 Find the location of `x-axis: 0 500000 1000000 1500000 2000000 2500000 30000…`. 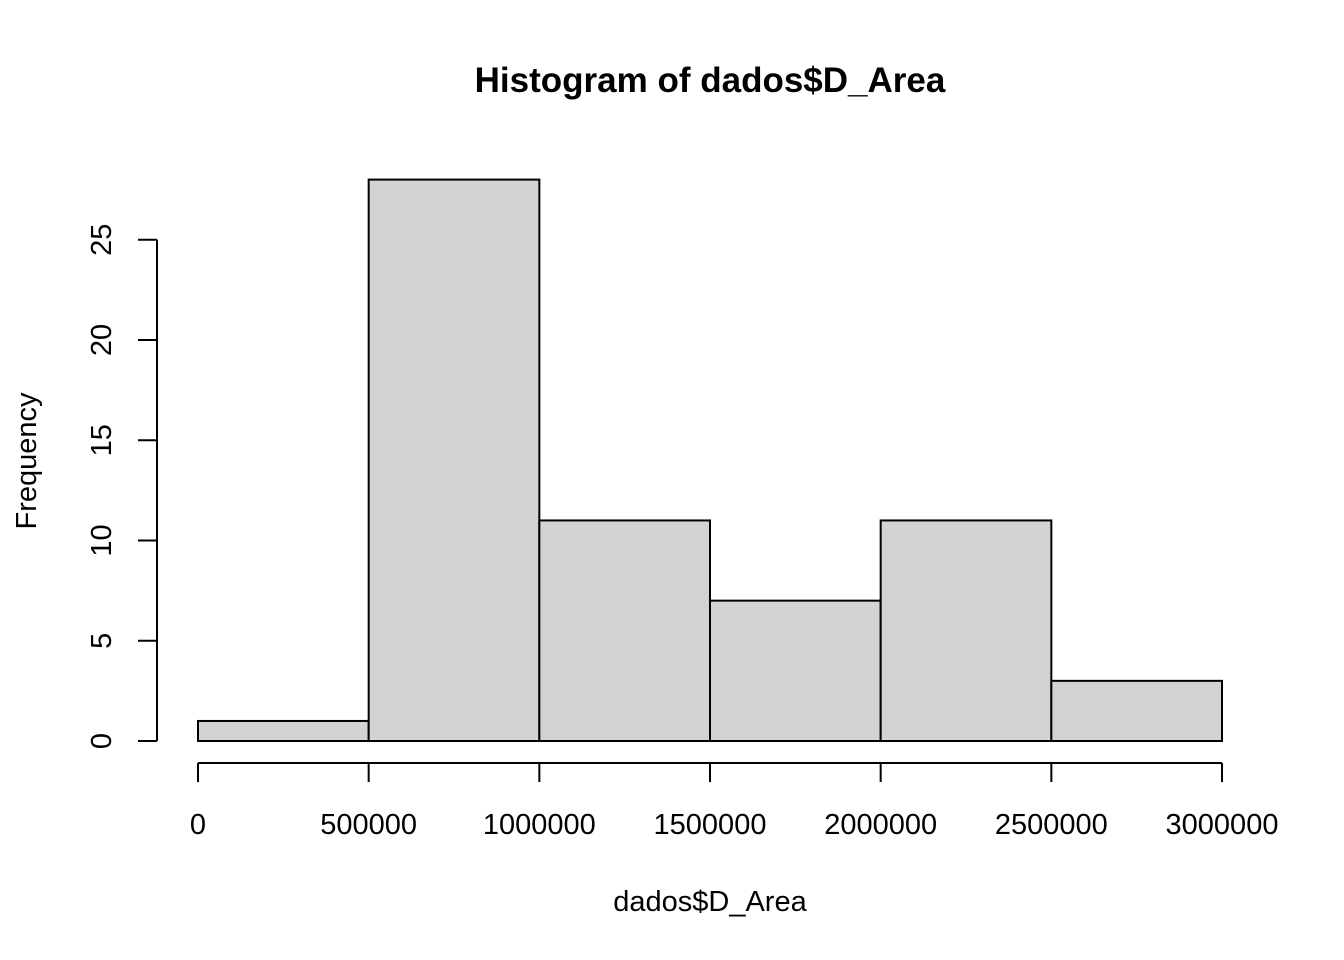

x-axis: 0 500000 1000000 1500000 2000000 2500000 30000… is located at coordinates (734, 801).